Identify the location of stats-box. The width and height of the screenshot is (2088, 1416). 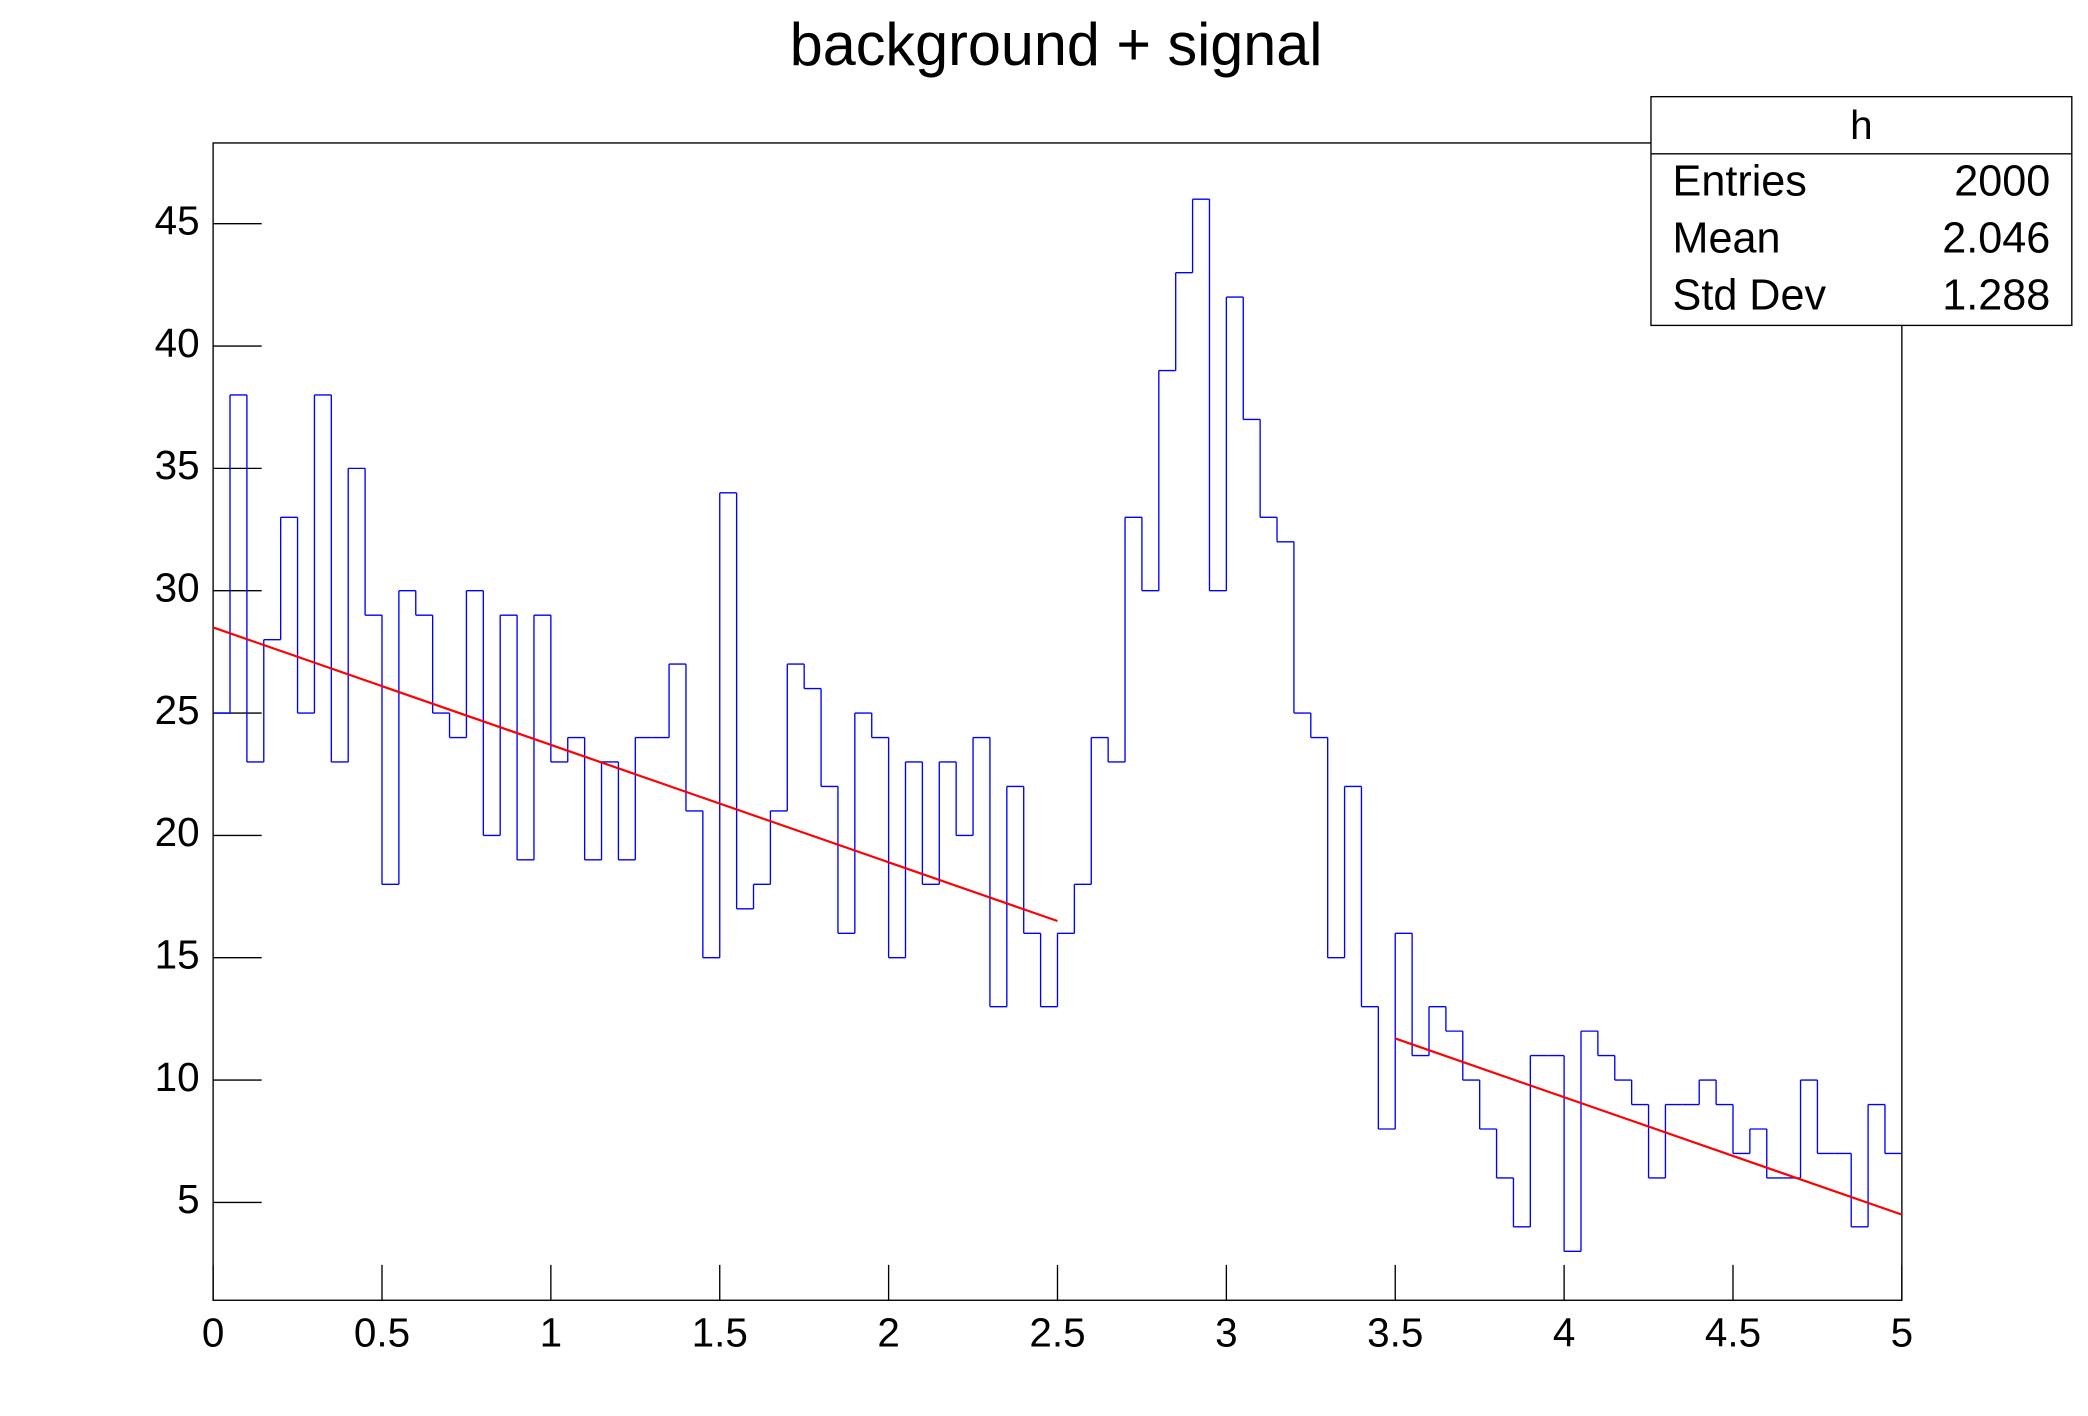
(1861, 211).